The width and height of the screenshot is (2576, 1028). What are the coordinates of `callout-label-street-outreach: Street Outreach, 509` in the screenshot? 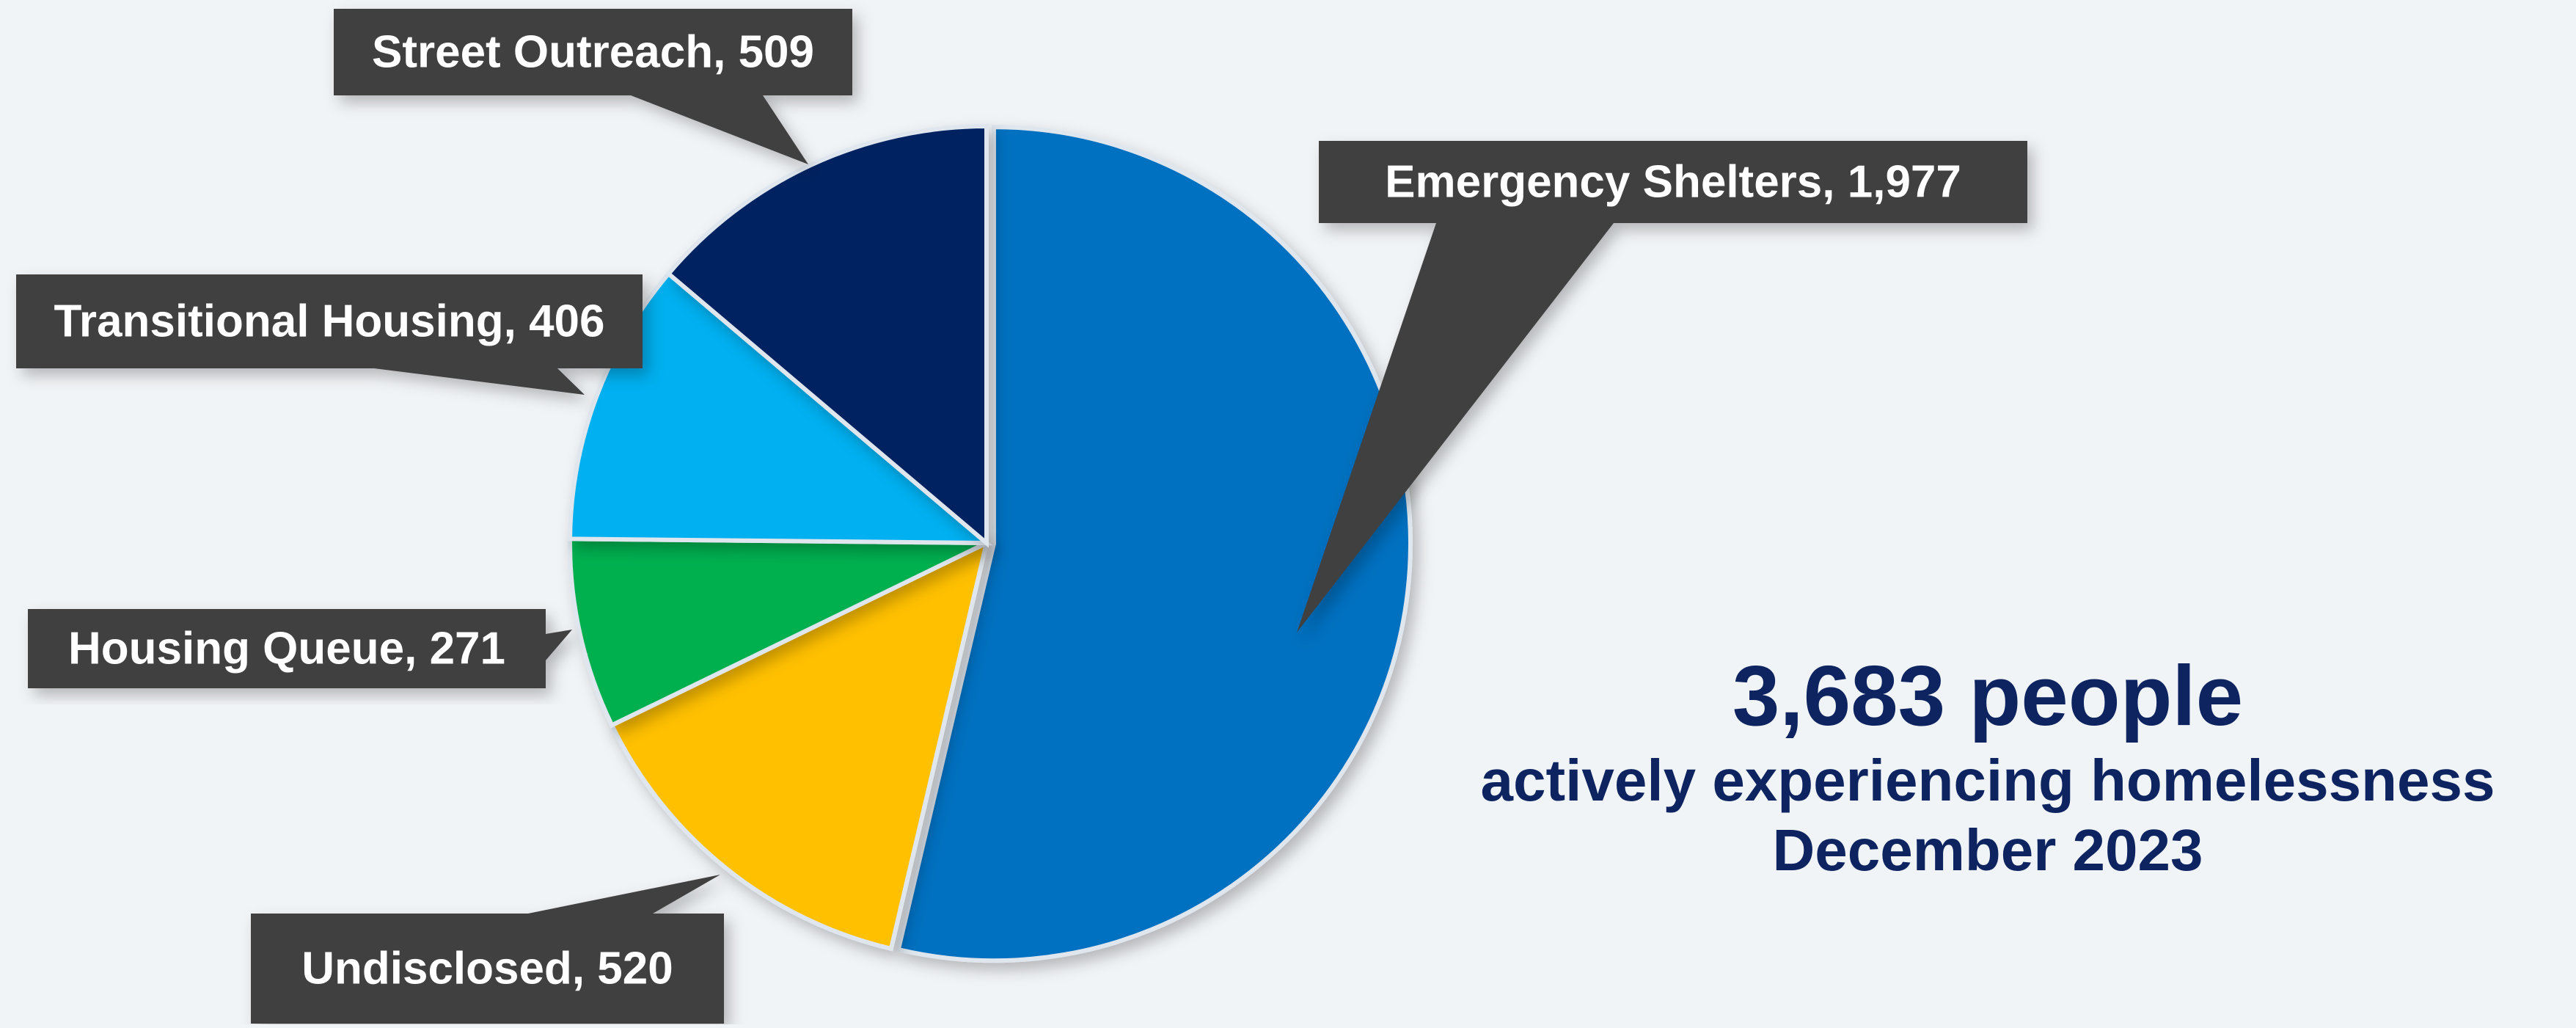 It's located at (593, 52).